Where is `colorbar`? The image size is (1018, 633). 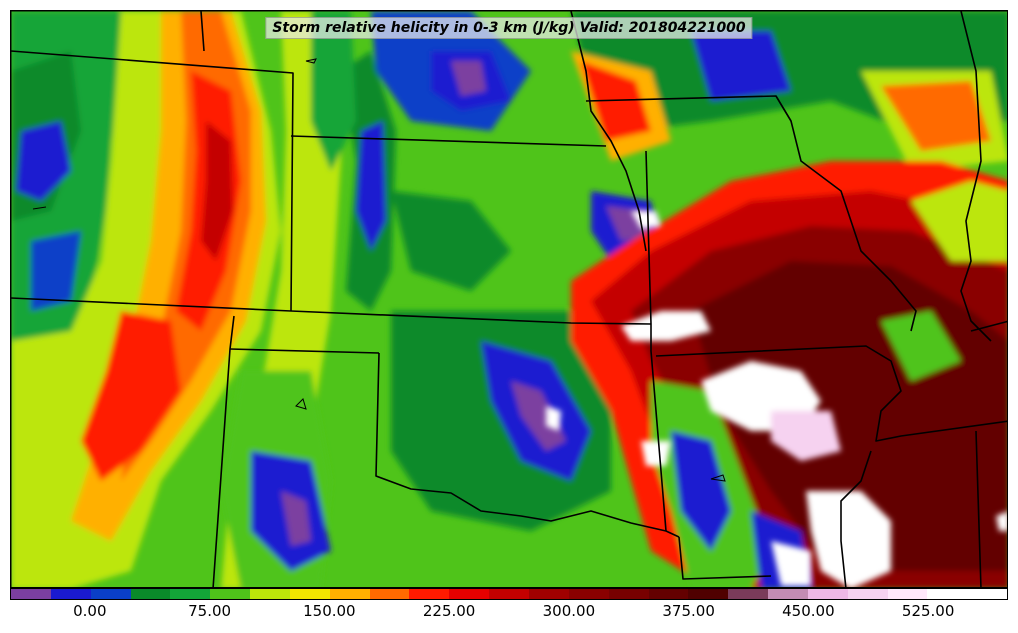 colorbar is located at coordinates (509, 594).